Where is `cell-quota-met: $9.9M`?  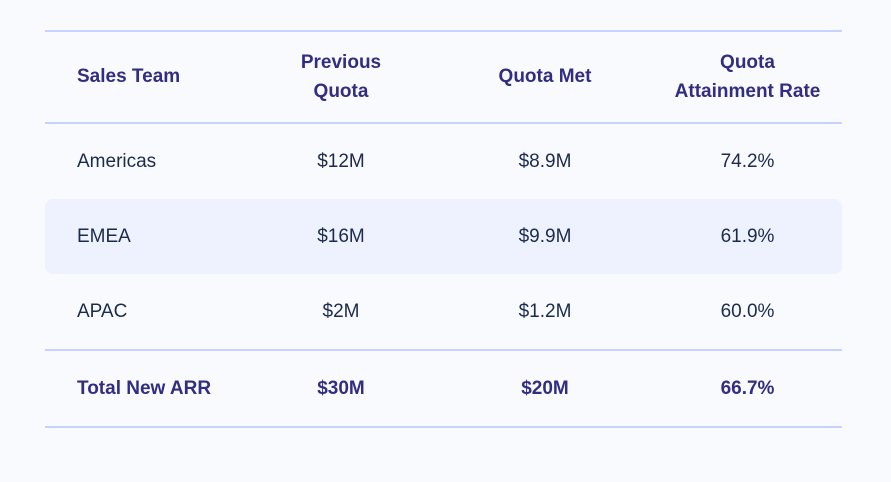
cell-quota-met: $9.9M is located at coordinates (545, 236).